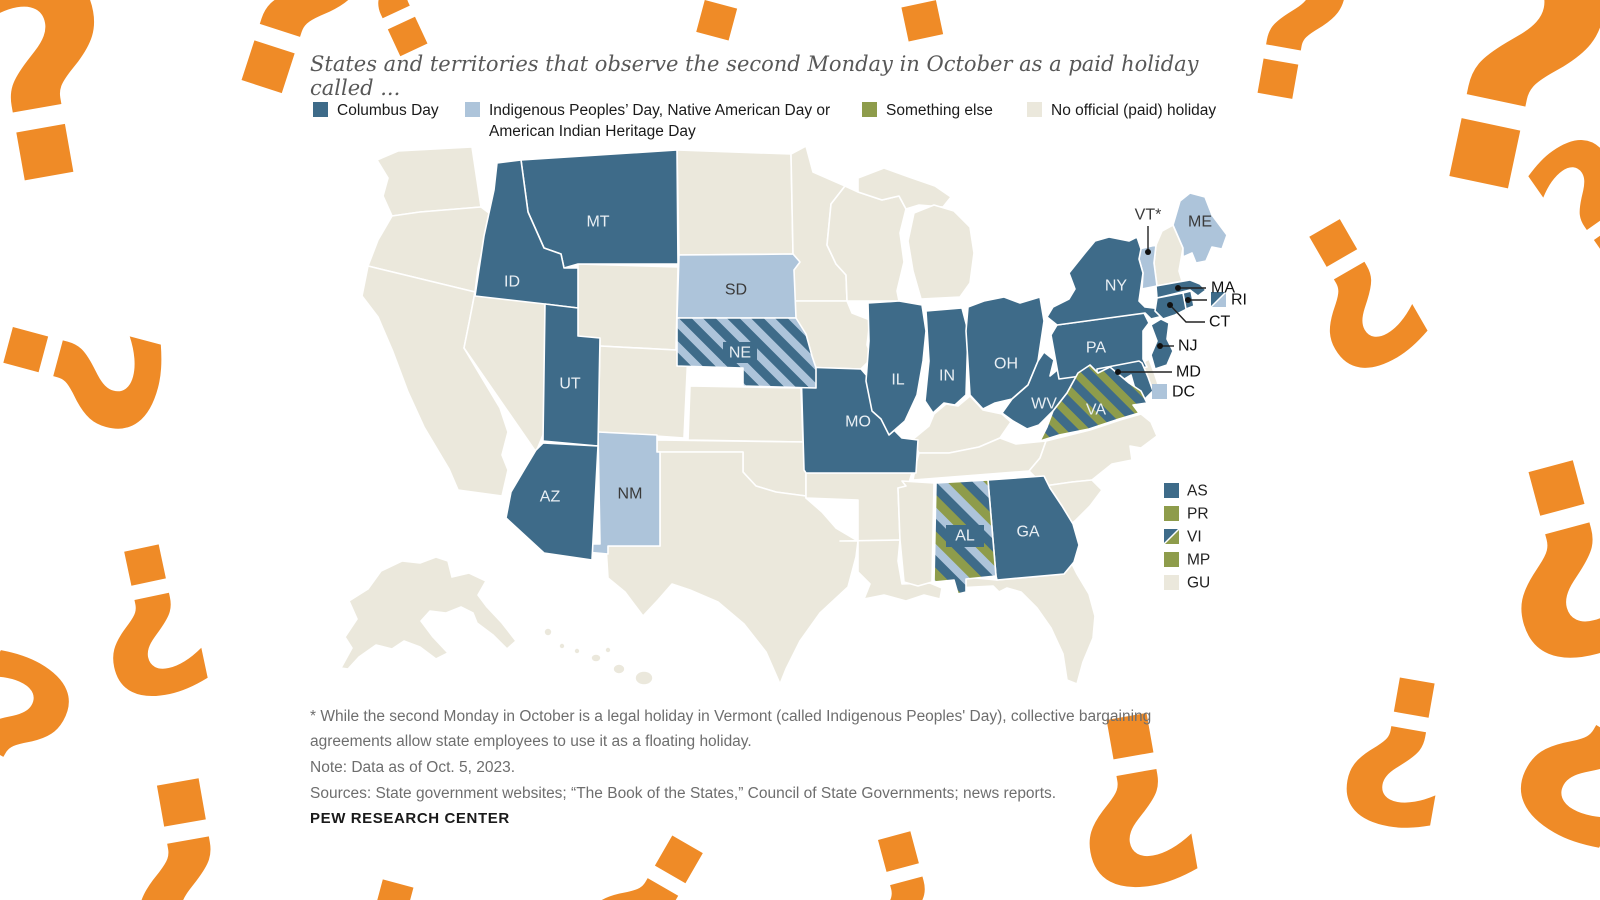 The image size is (1600, 900). What do you see at coordinates (858, 422) in the screenshot?
I see `state-label-mo: MO` at bounding box center [858, 422].